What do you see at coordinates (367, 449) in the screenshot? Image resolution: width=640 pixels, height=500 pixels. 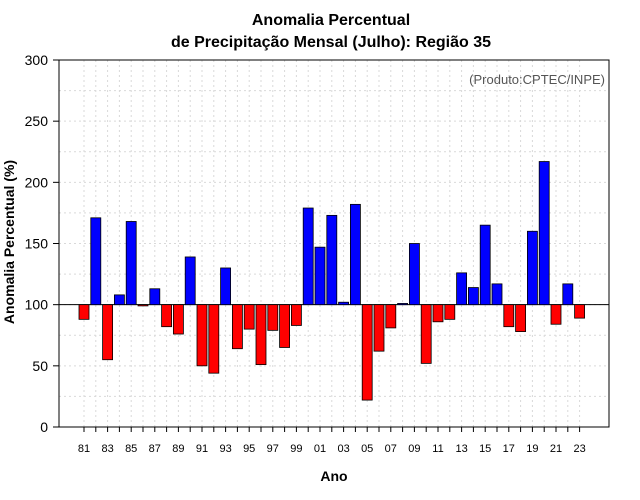 I see `x-tick-label: 05` at bounding box center [367, 449].